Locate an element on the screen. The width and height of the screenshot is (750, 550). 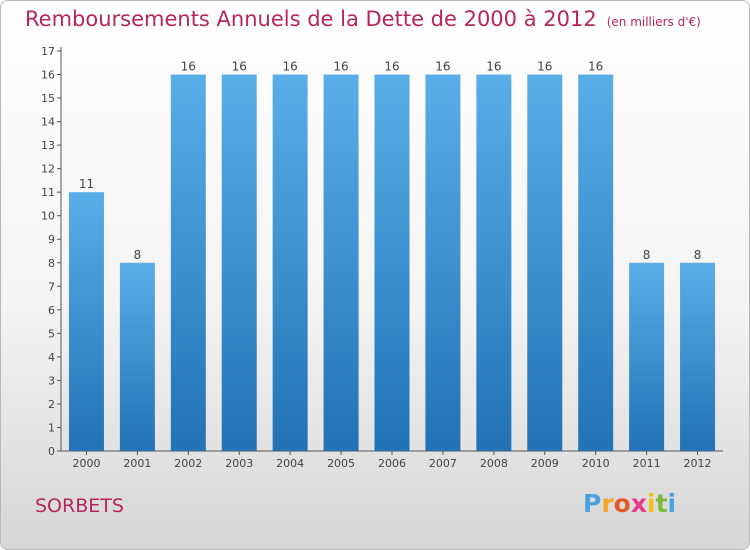
y-tick-label: 10 is located at coordinates (48, 216).